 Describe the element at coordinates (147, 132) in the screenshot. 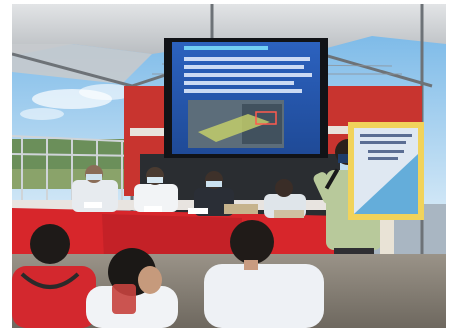

I see `red-banner-left-stripe` at that location.